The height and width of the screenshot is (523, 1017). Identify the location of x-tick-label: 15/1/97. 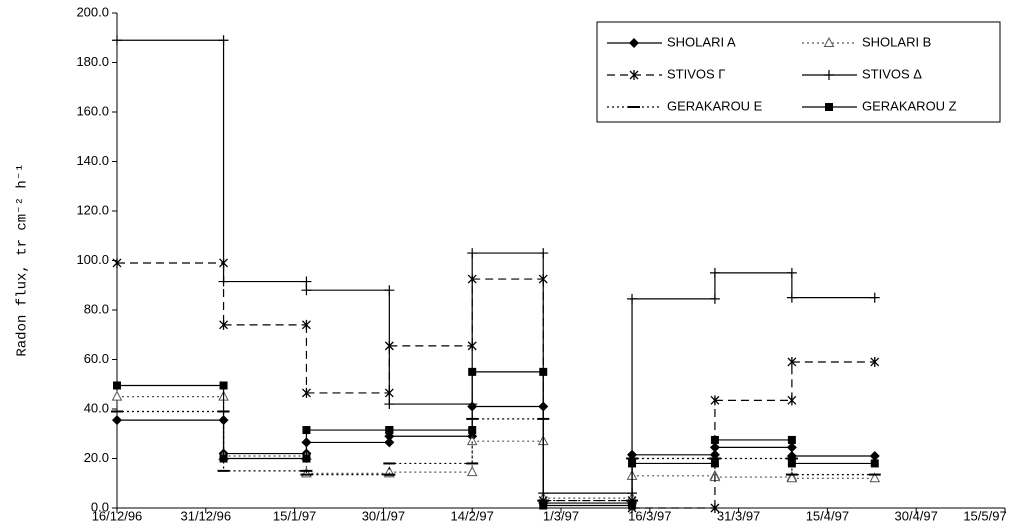
(294, 515).